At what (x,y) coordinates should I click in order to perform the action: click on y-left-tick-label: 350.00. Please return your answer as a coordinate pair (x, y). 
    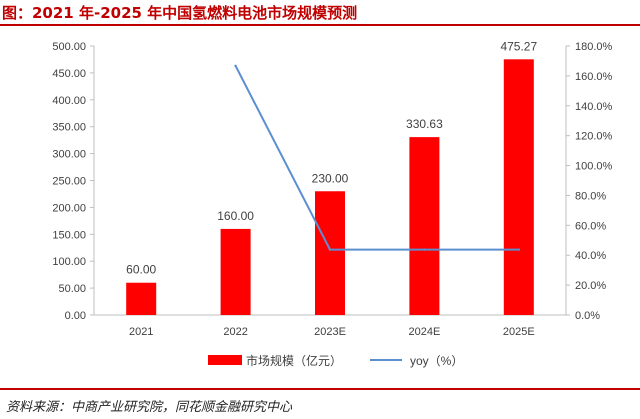
    Looking at the image, I should click on (69, 128).